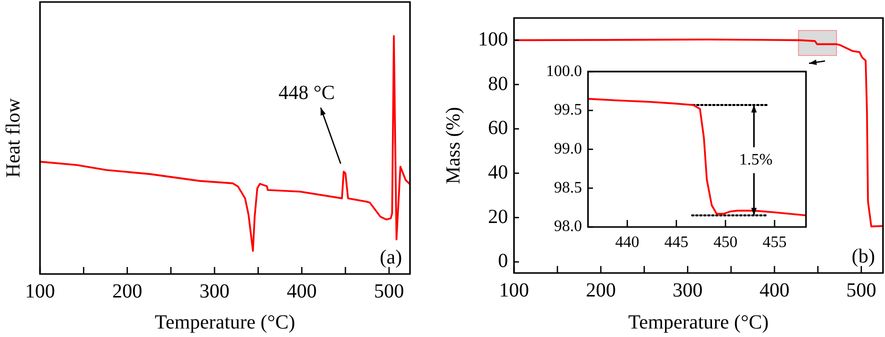 Image resolution: width=885 pixels, height=337 pixels. What do you see at coordinates (568, 149) in the screenshot?
I see `y-tick-label: 99.0` at bounding box center [568, 149].